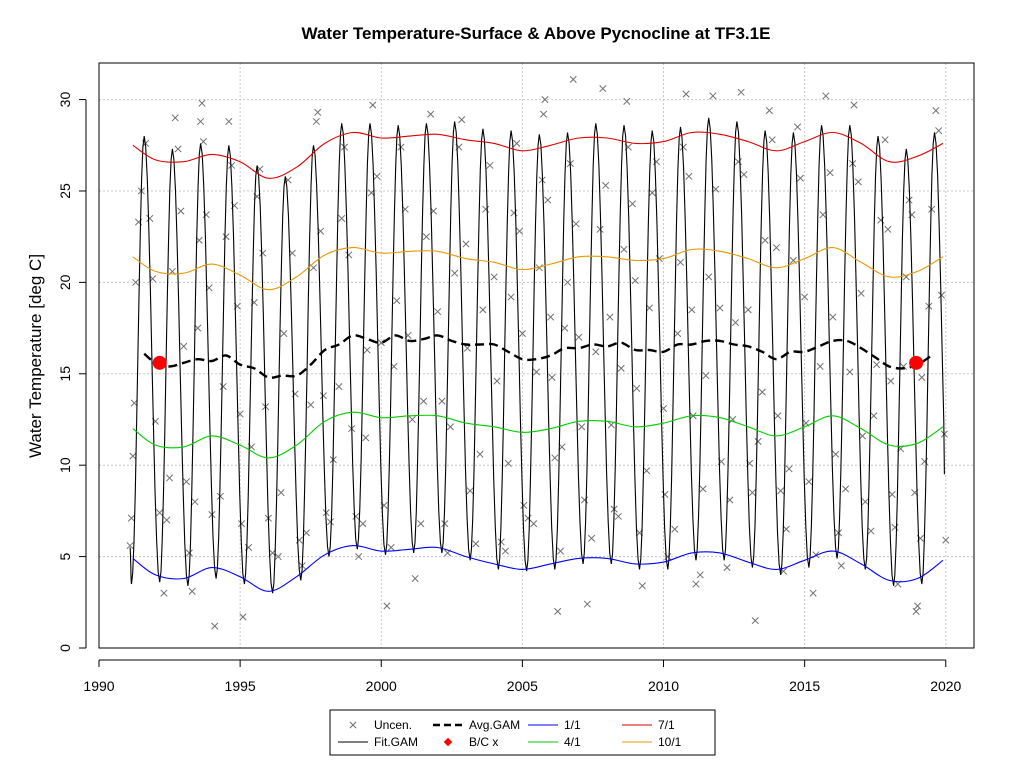 Image resolution: width=1024 pixels, height=768 pixels. I want to click on y-tick-label: 20, so click(65, 282).